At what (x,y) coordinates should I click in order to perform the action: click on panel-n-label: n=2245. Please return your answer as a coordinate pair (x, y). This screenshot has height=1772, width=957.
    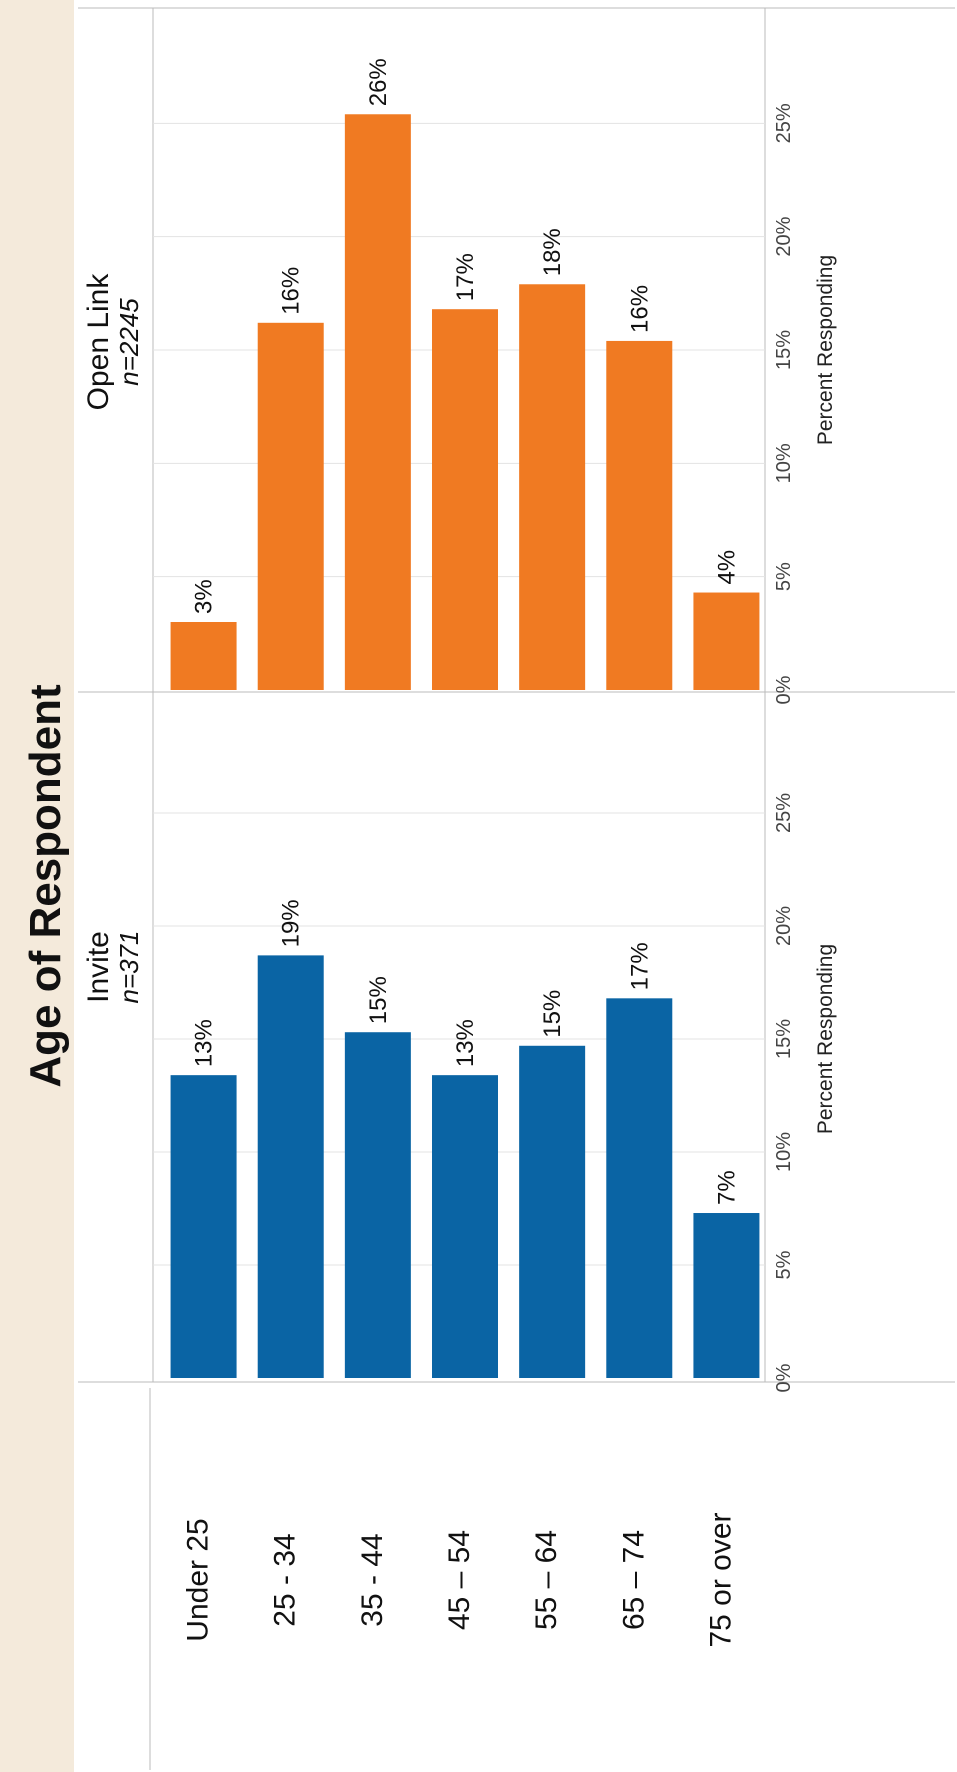
    Looking at the image, I should click on (129, 342).